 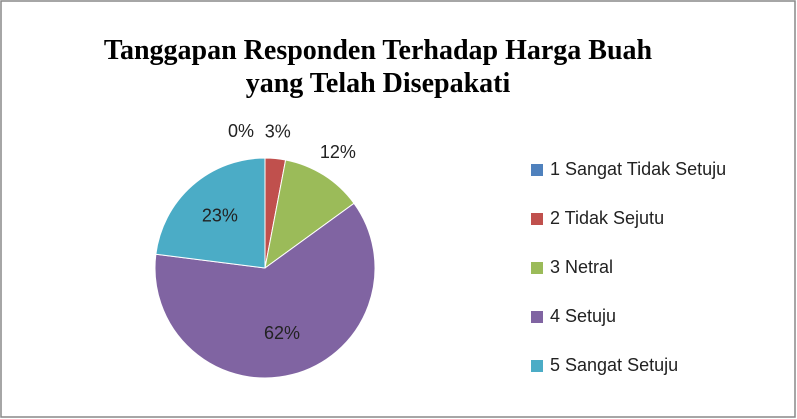 What do you see at coordinates (338, 152) in the screenshot?
I see `data-label: 12%` at bounding box center [338, 152].